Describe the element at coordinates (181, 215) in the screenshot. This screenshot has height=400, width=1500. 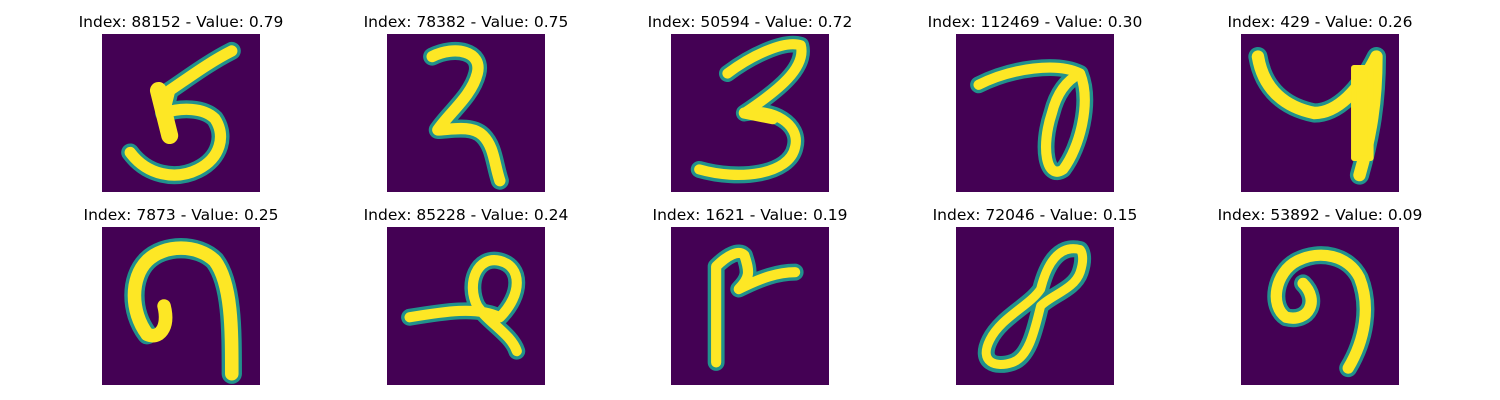
I see `panel-title: Index: 7873 - Value: 0.25` at that location.